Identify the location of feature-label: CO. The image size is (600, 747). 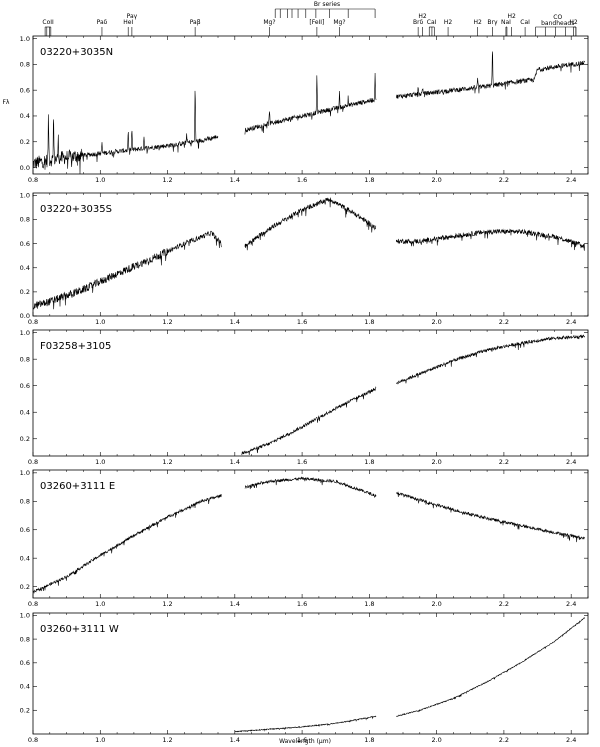
(557, 17).